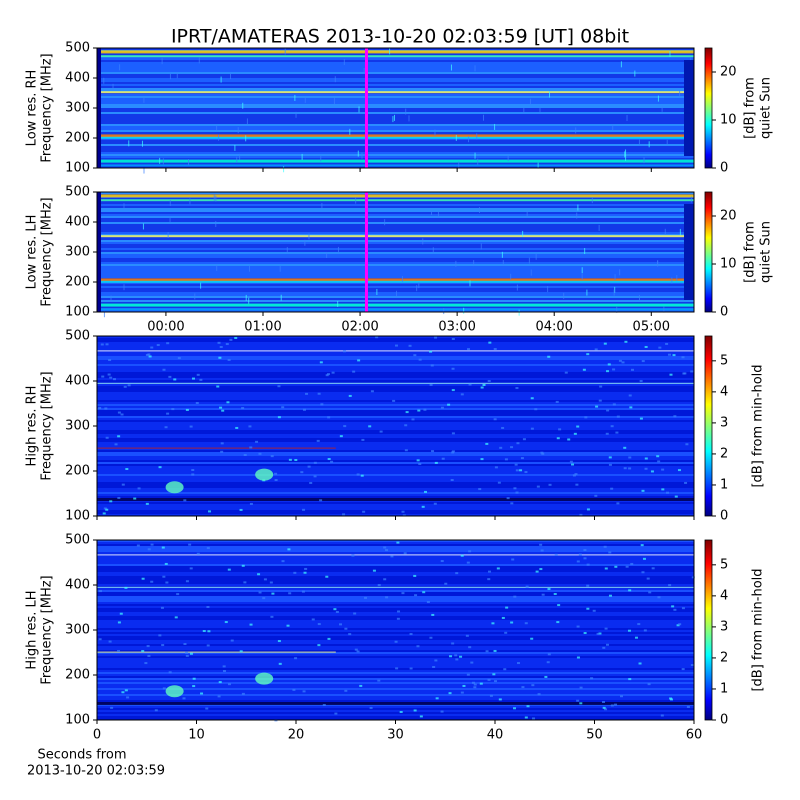 The image size is (800, 800). I want to click on colorbar-label: [dB] from min-hold, so click(758, 425).